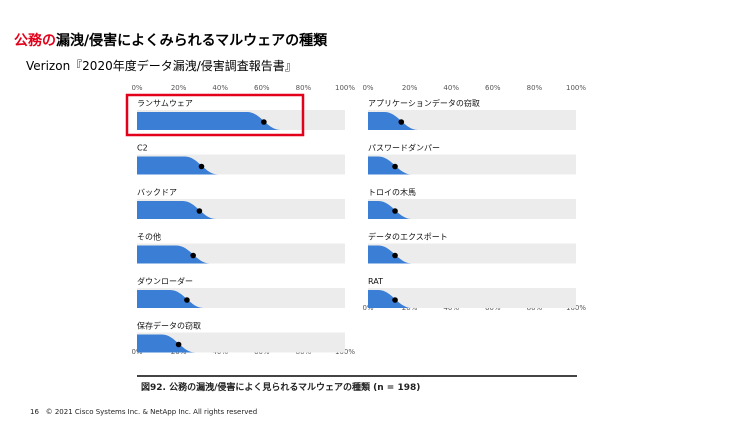 The height and width of the screenshot is (425, 755). Describe the element at coordinates (161, 66) in the screenshot. I see `page-subtitle: Verizon『2020年度データ漏洩/侵害調査報告書』` at that location.